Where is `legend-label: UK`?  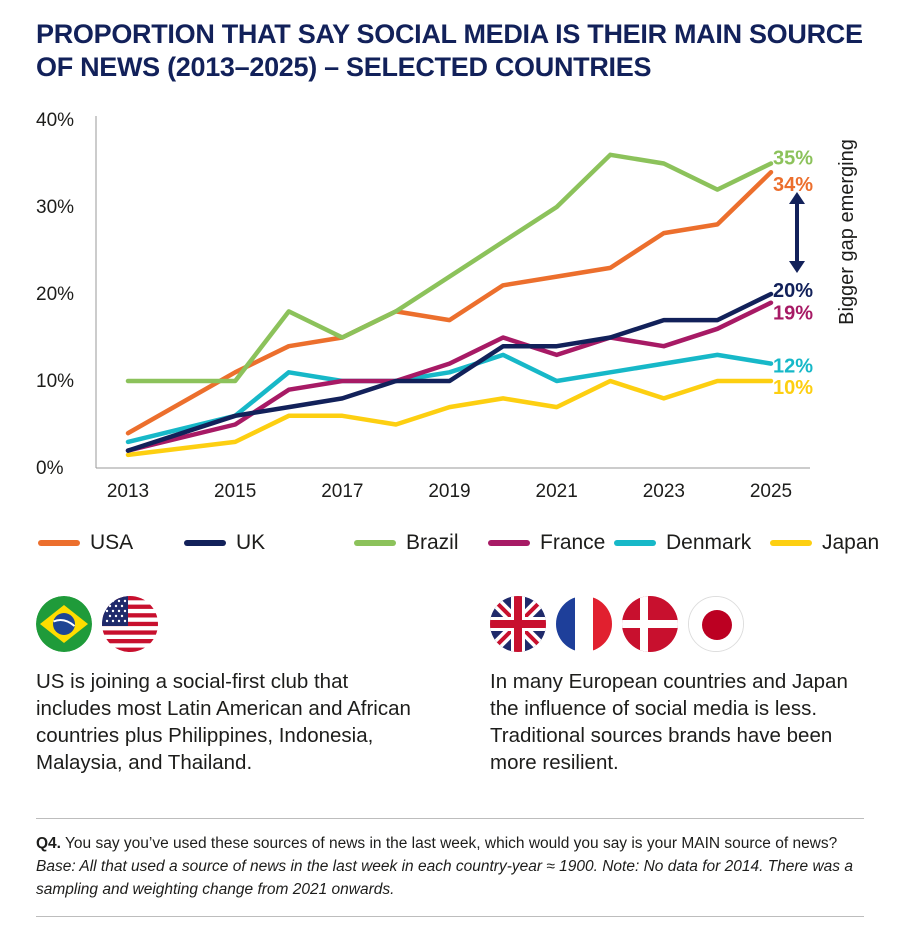 legend-label: UK is located at coordinates (251, 542).